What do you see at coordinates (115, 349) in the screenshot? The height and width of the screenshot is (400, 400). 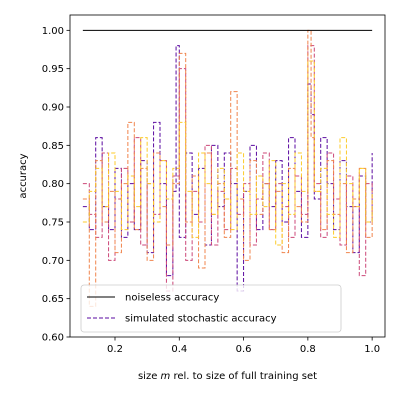 I see `x-tick-label: 0.2` at bounding box center [115, 349].